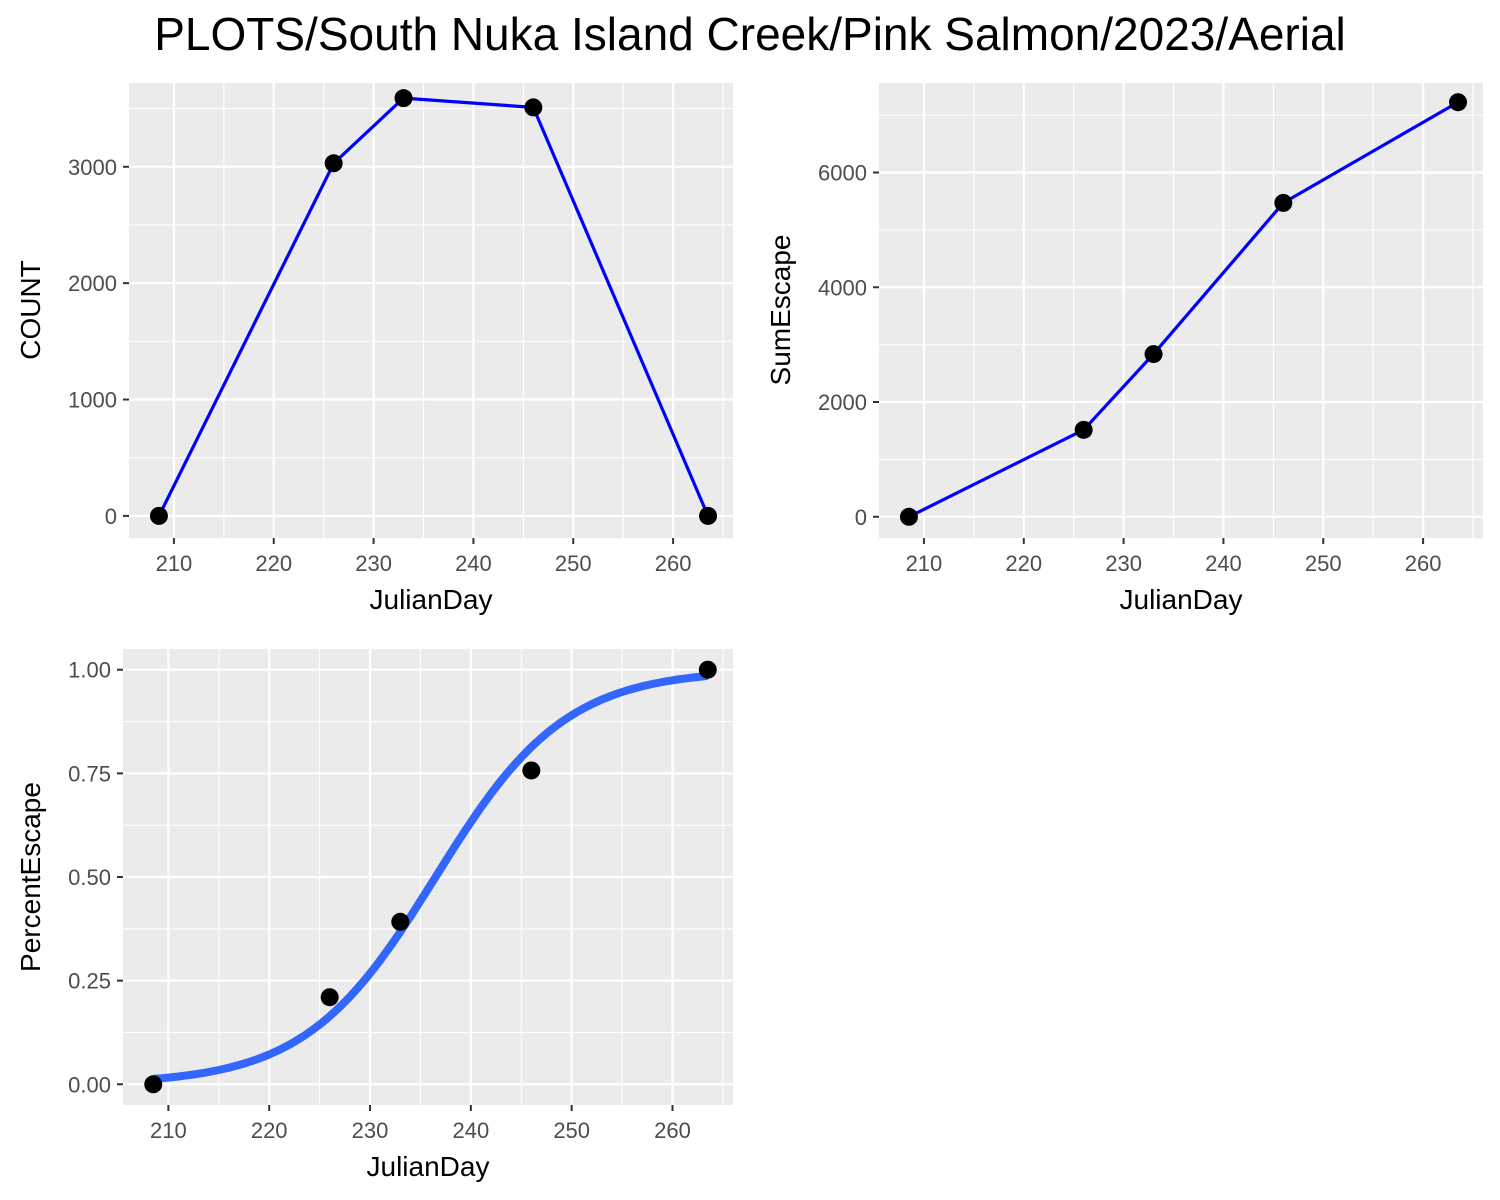 The height and width of the screenshot is (1200, 1500). What do you see at coordinates (1181, 599) in the screenshot?
I see `panel-sumescape-x-title: JulianDay` at bounding box center [1181, 599].